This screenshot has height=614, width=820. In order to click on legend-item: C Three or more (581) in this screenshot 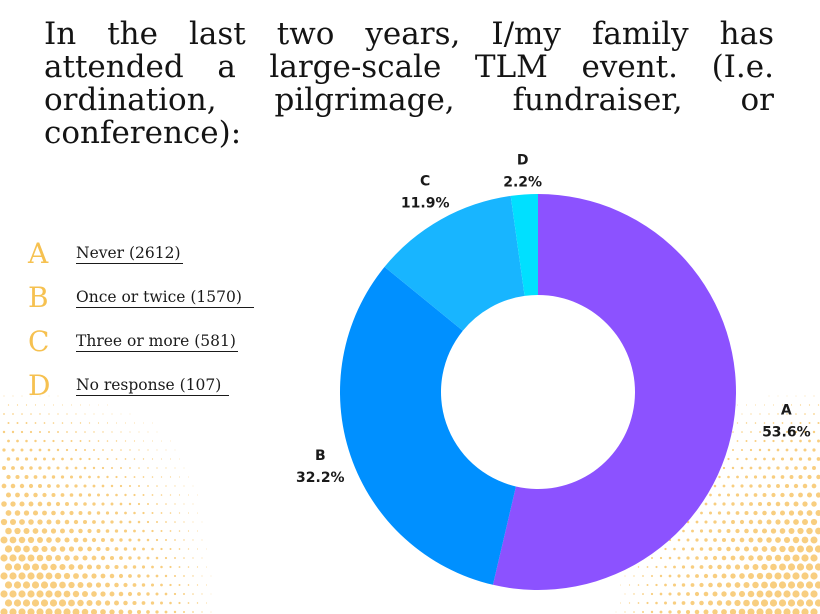, I will do `click(141, 342)`.